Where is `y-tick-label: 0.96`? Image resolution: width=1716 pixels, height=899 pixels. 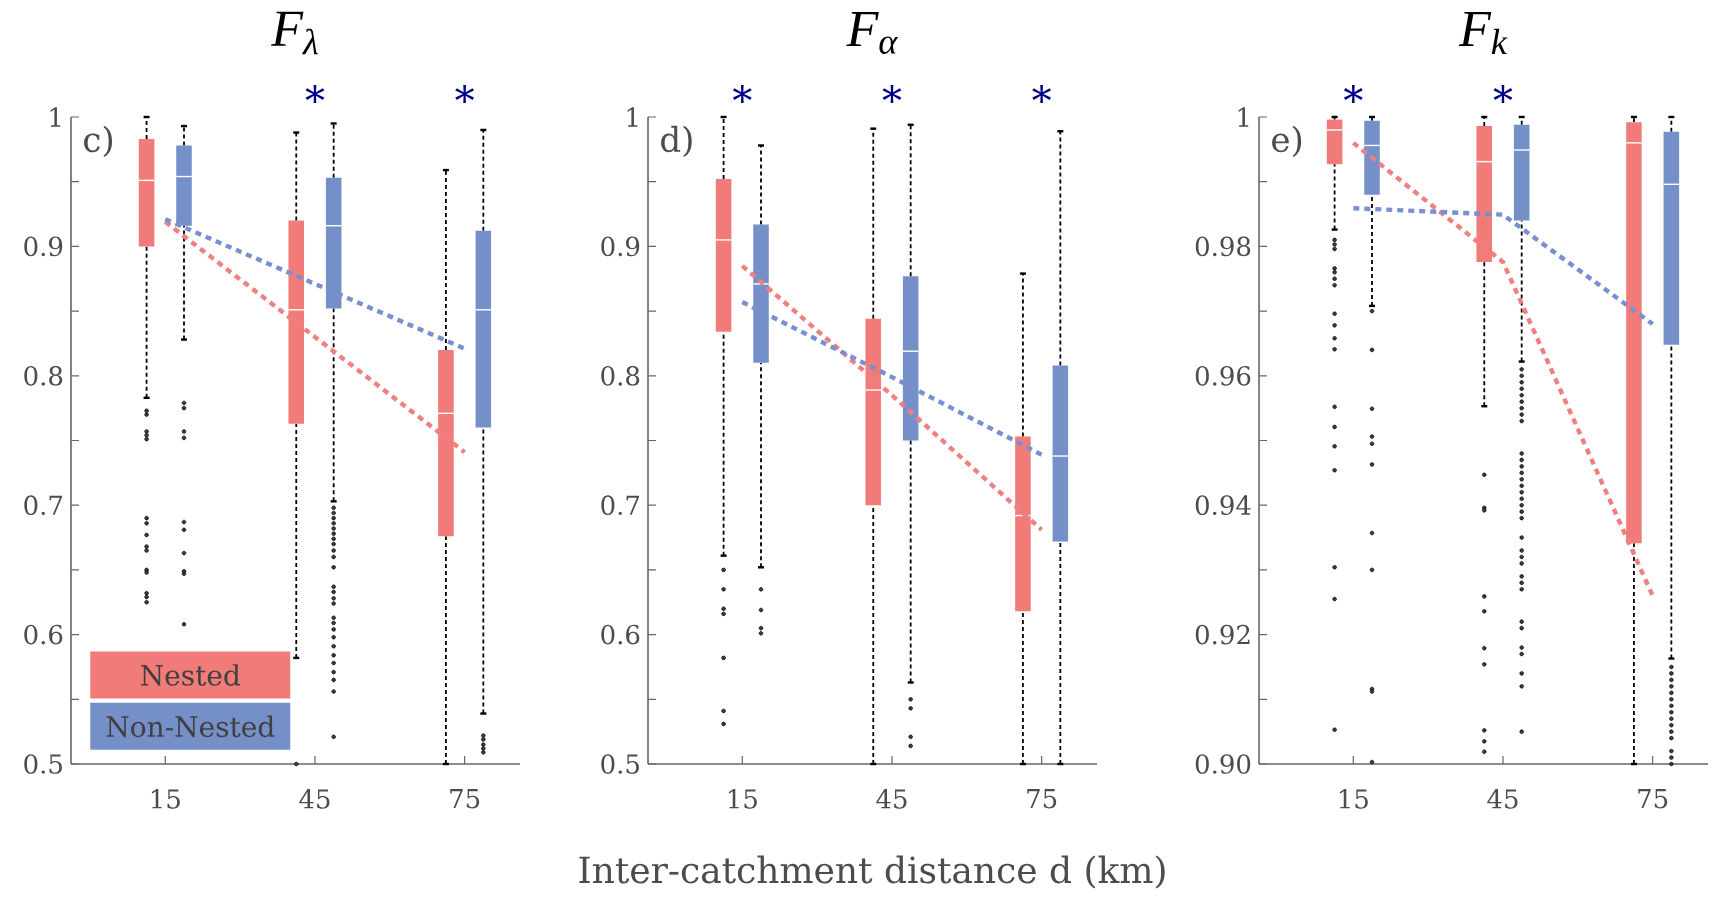
y-tick-label: 0.96 is located at coordinates (1223, 375).